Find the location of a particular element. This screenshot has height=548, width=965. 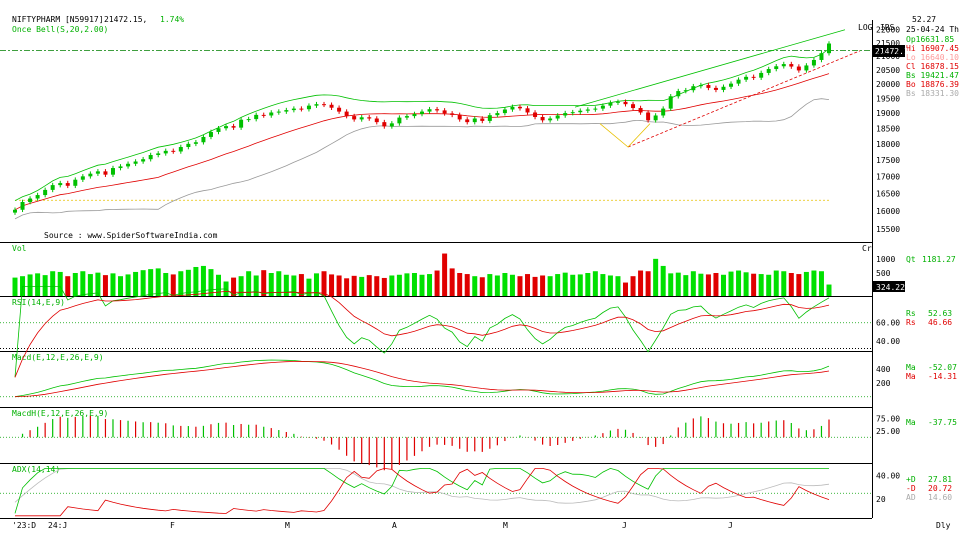

symbol-label: NIFTYPHARM [N59917] is located at coordinates (58, 19).